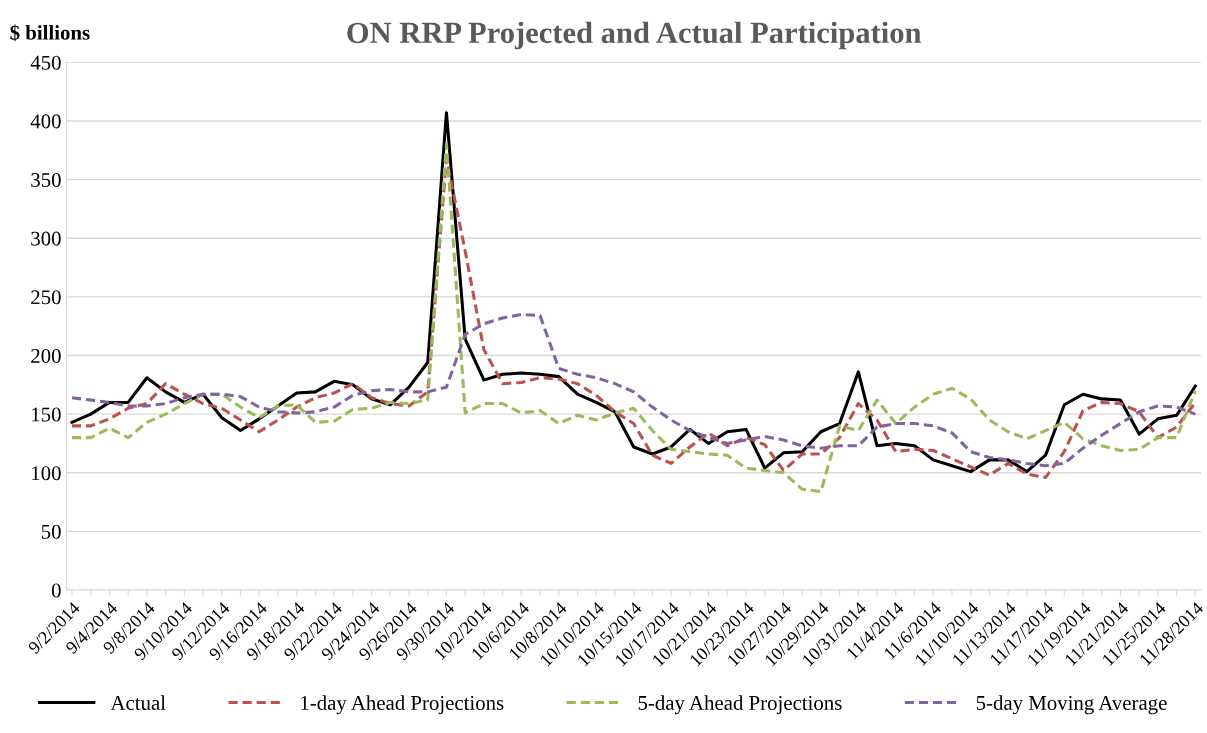 The image size is (1207, 733). I want to click on y-tick-label: 150, so click(46, 414).